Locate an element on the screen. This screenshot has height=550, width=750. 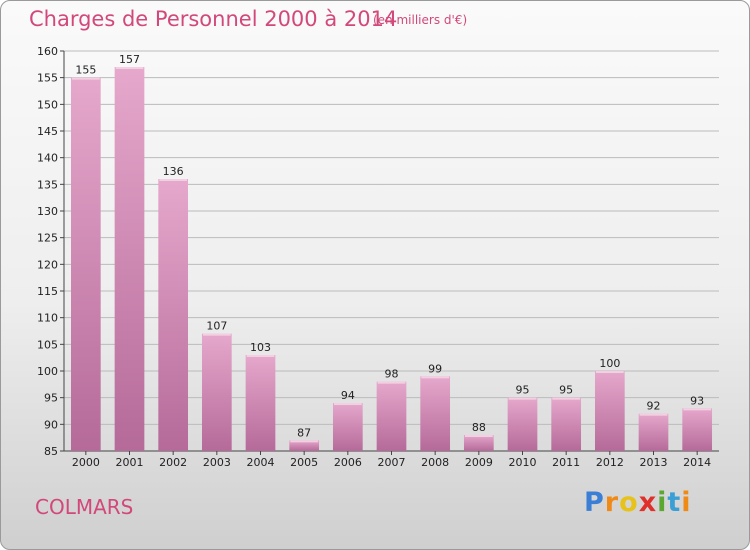
proxiti-logo: Proxiti is located at coordinates (638, 502).